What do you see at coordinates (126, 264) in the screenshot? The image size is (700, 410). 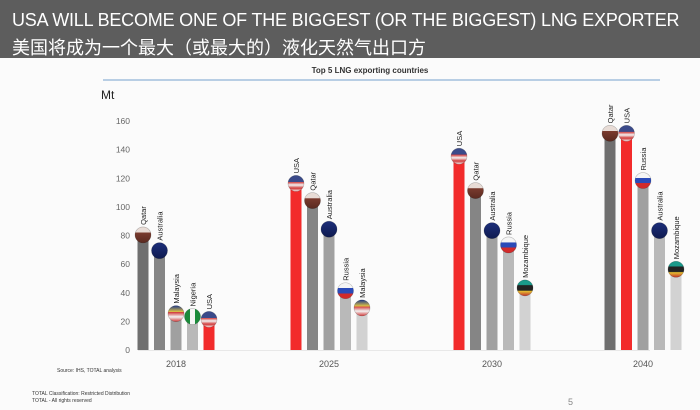 I see `y-tick-label: 60` at bounding box center [126, 264].